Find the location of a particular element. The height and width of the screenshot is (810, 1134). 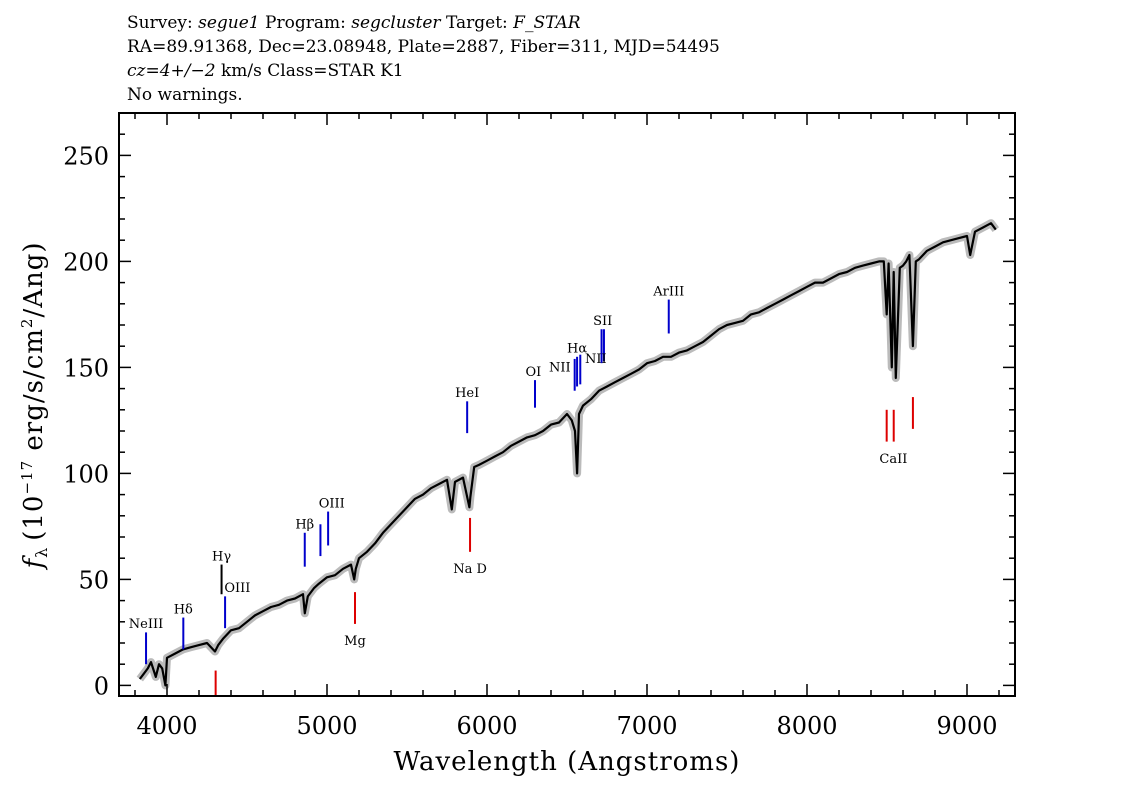

x-tick-label-4: 8000 is located at coordinates (806, 726).